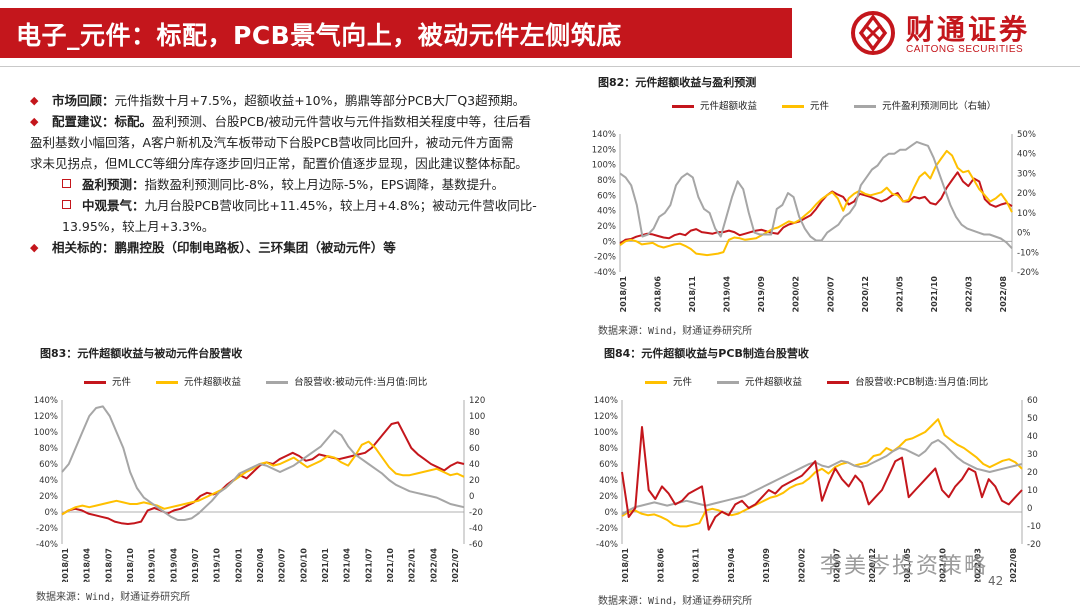 This screenshot has height=608, width=1080. What do you see at coordinates (604, 150) in the screenshot?
I see `y-left-tick-label: 120%` at bounding box center [604, 150].